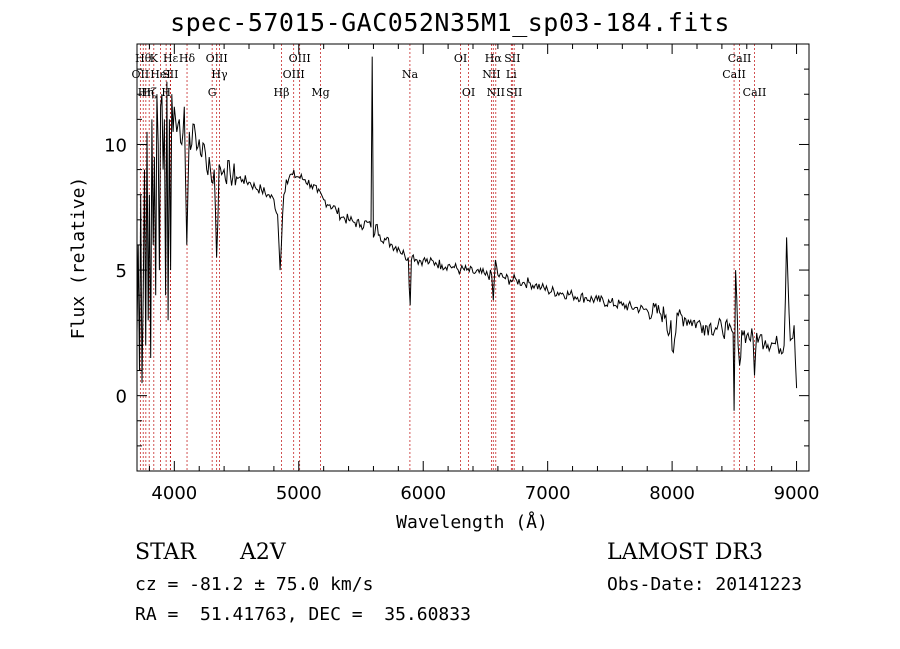  I want to click on x-axis-label: Wavelength (Å), so click(472, 522).